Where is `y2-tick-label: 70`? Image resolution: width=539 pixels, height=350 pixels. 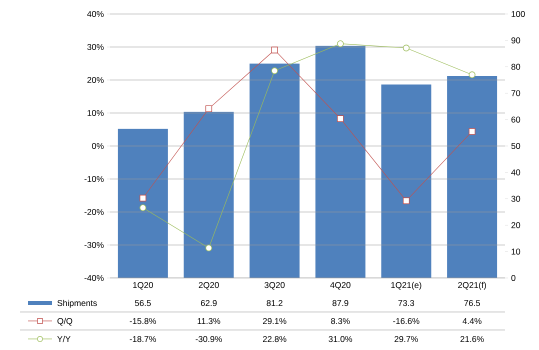
y2-tick-label: 70 is located at coordinates (515, 93).